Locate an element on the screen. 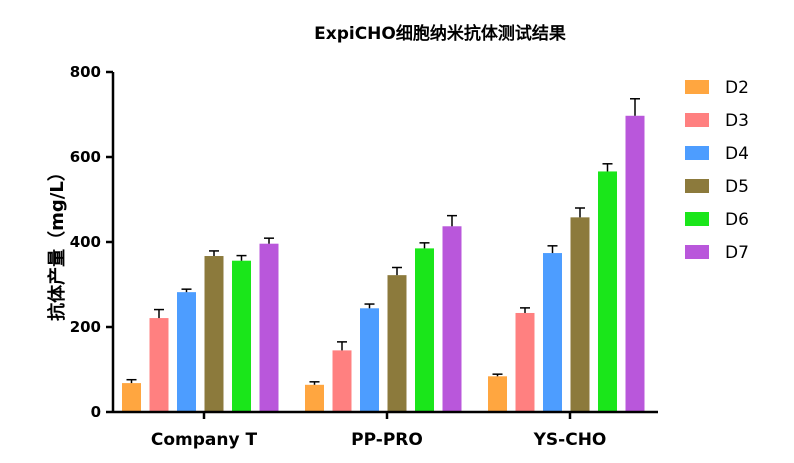  legend-swatch-d5 is located at coordinates (697, 186).